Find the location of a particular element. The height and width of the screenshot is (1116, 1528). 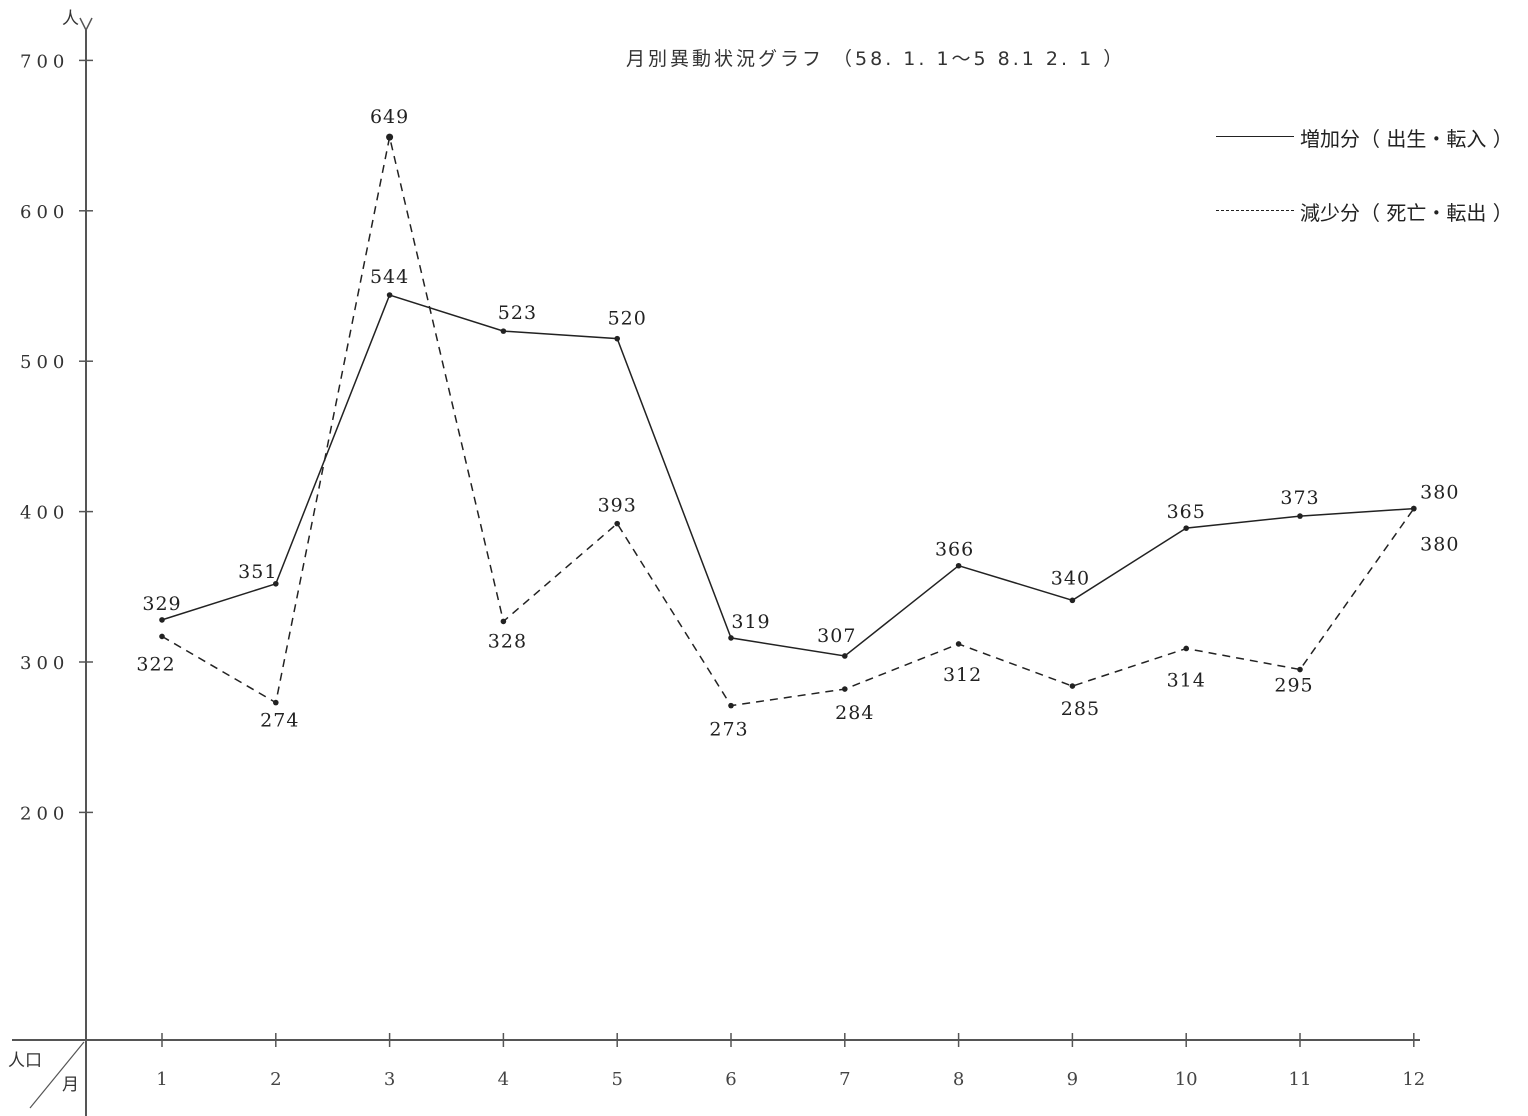

x-tick-label: 8 is located at coordinates (958, 1079).